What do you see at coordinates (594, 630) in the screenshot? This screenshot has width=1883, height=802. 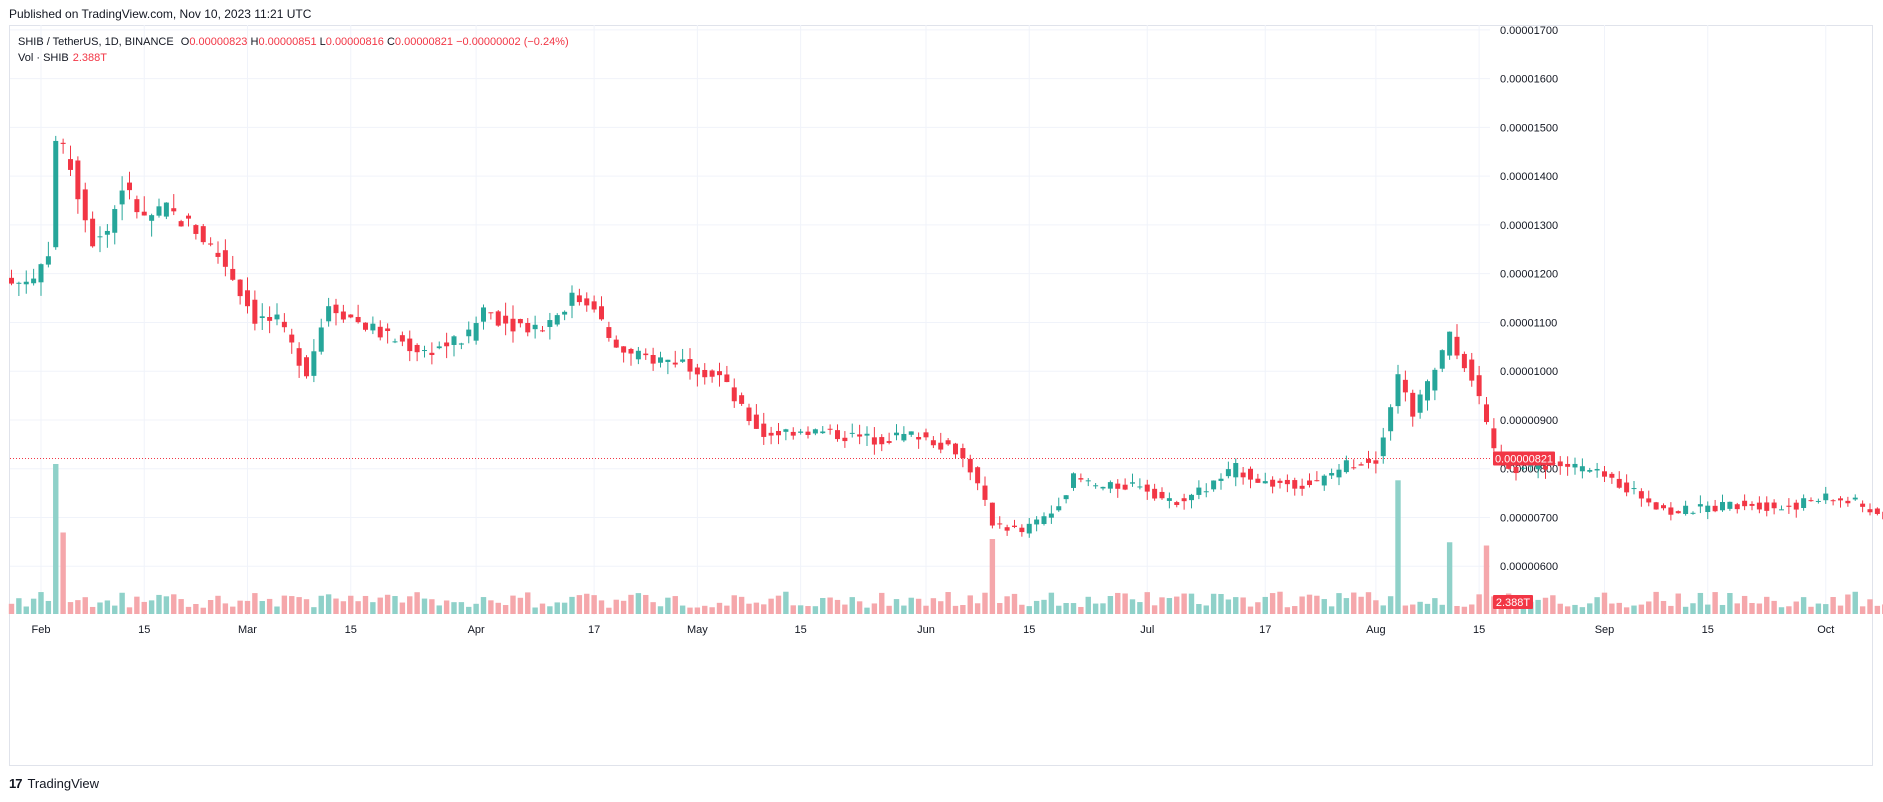 I see `time-axis-label: 17` at bounding box center [594, 630].